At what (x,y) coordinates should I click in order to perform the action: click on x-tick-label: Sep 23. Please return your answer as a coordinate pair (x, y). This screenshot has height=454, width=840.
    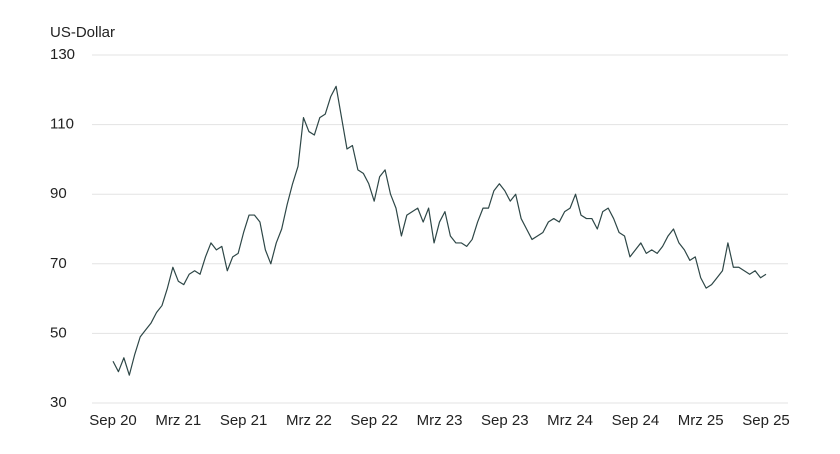
    Looking at the image, I should click on (505, 420).